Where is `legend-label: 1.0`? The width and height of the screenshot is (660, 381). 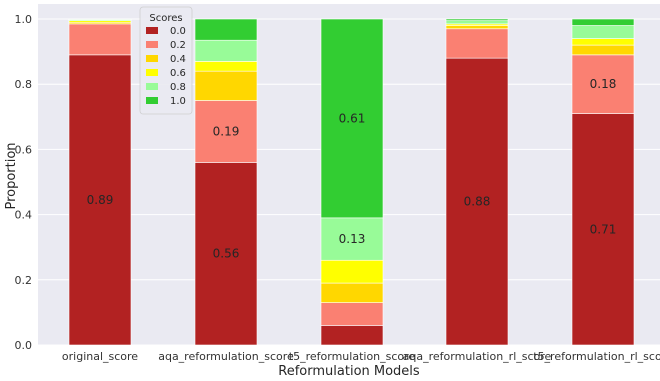 legend-label: 1.0 is located at coordinates (178, 101).